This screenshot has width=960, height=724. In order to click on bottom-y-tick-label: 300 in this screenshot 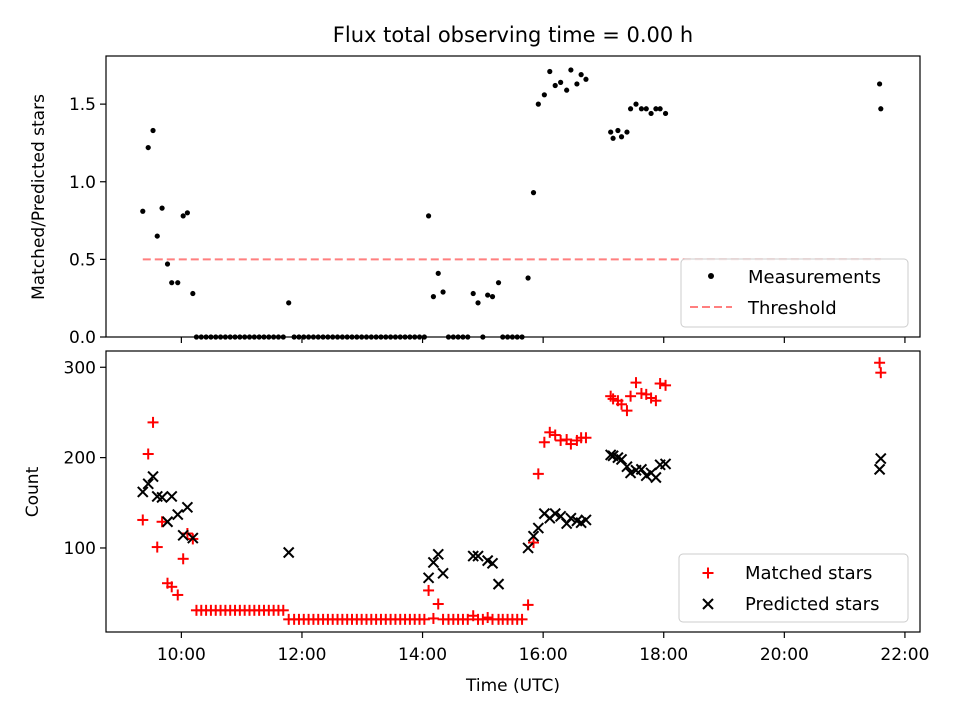, I will do `click(80, 368)`.